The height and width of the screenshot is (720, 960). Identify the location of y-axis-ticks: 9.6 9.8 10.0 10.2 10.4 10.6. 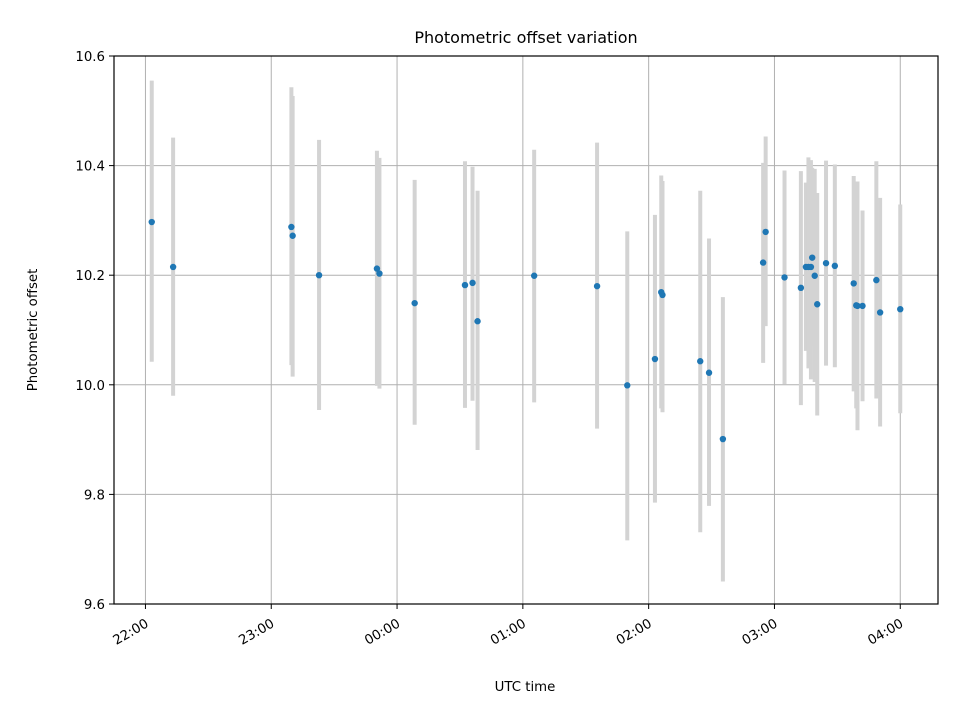
(94, 331).